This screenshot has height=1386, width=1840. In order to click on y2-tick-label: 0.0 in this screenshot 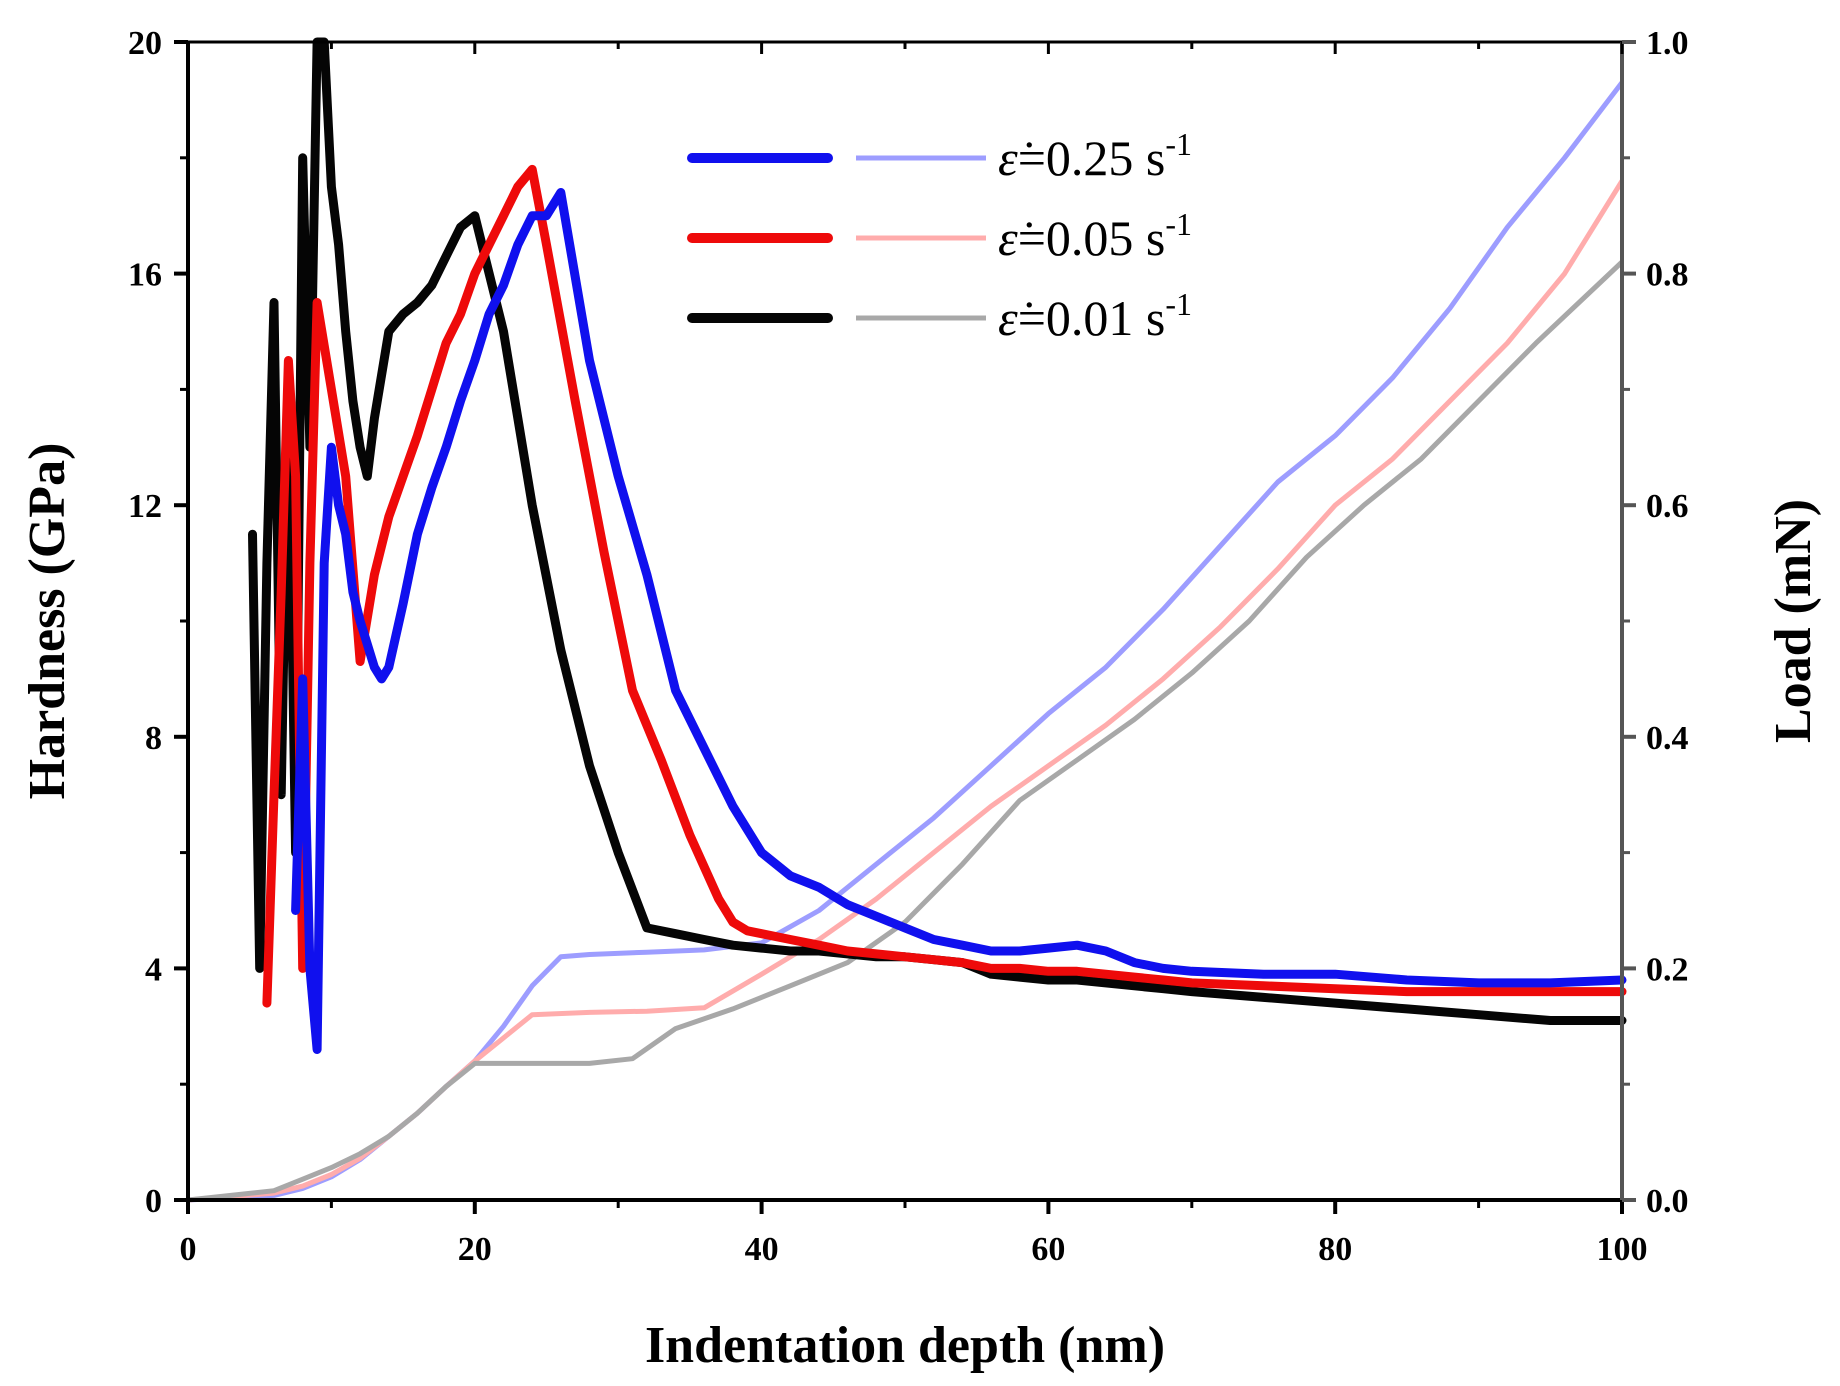, I will do `click(1667, 1201)`.